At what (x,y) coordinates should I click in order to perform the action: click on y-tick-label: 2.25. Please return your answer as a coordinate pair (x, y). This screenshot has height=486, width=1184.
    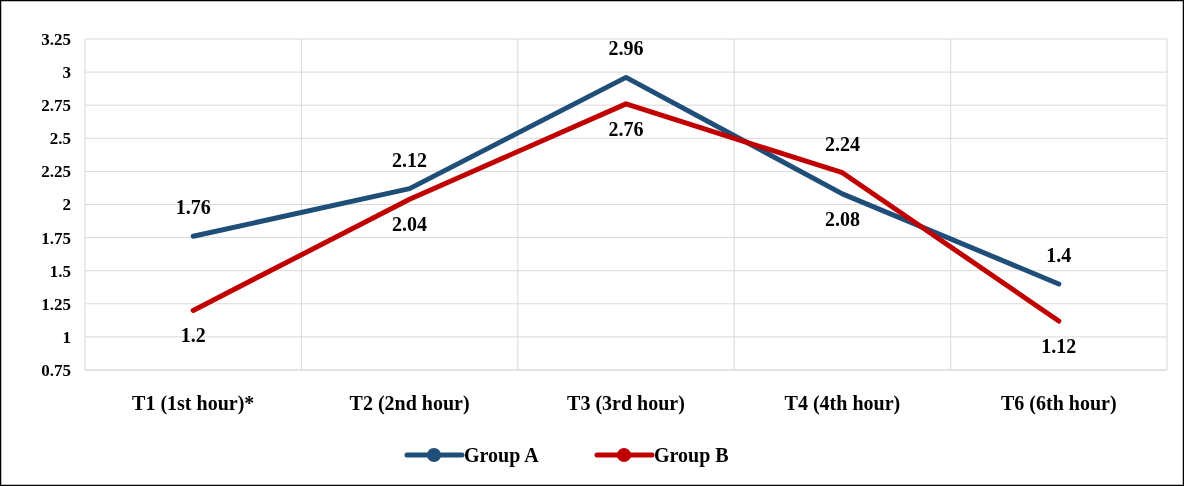
    Looking at the image, I should click on (56, 172).